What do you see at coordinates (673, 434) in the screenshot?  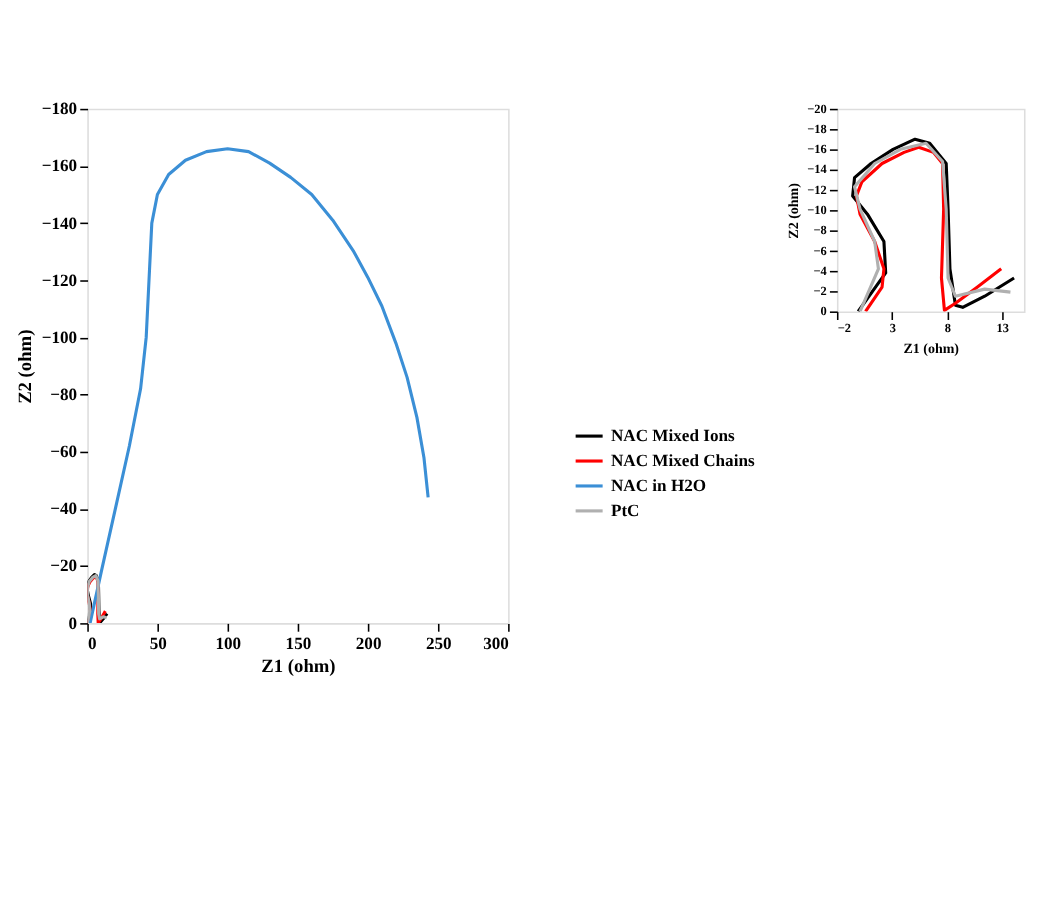 I see `legend-label: NAC Mixed Ions` at bounding box center [673, 434].